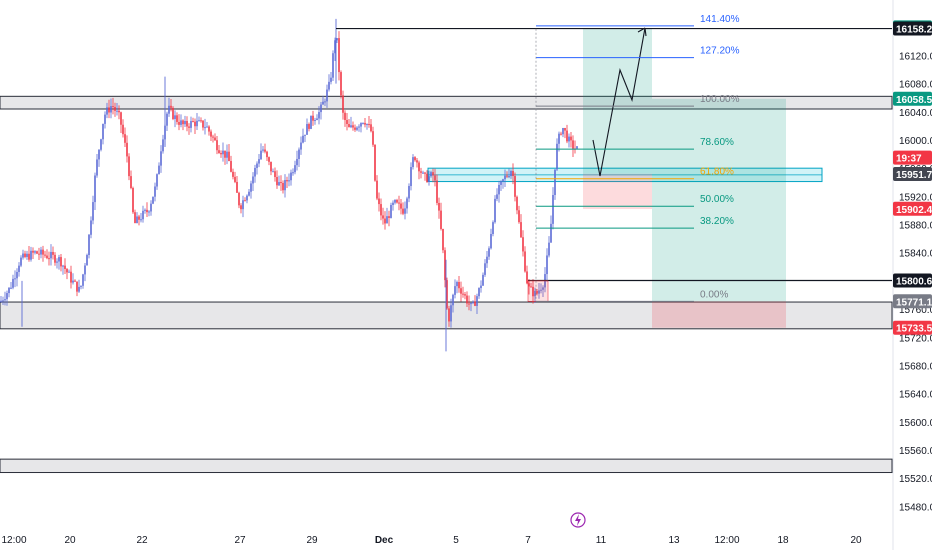  I want to click on x-tick-label: Dec, so click(384, 540).